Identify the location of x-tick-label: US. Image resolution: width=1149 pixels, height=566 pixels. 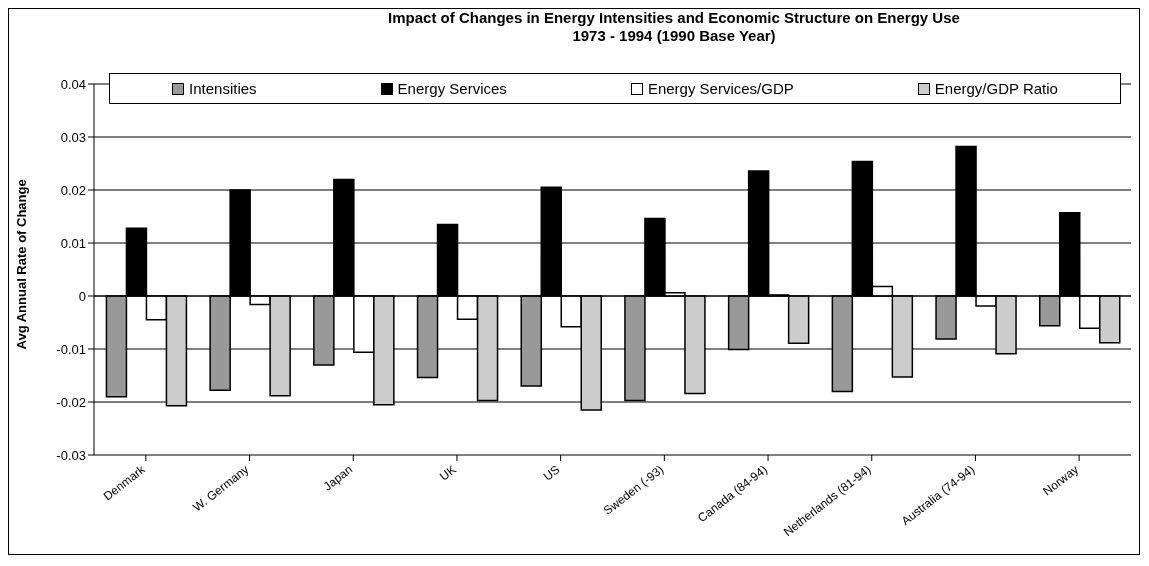
(551, 473).